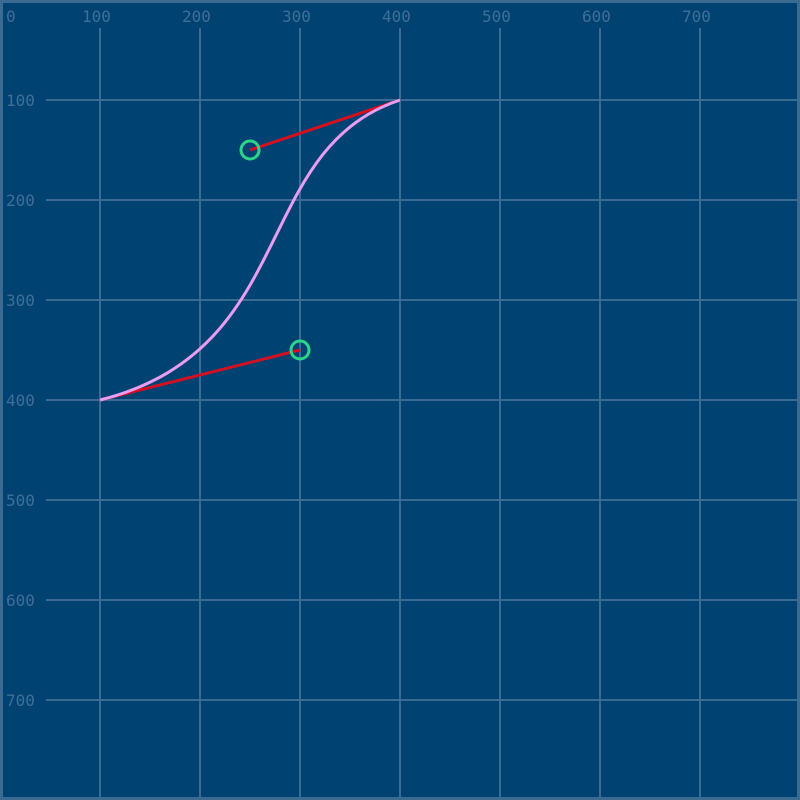 The width and height of the screenshot is (800, 800). Describe the element at coordinates (20, 100) in the screenshot. I see `y-tick-label: 100` at that location.